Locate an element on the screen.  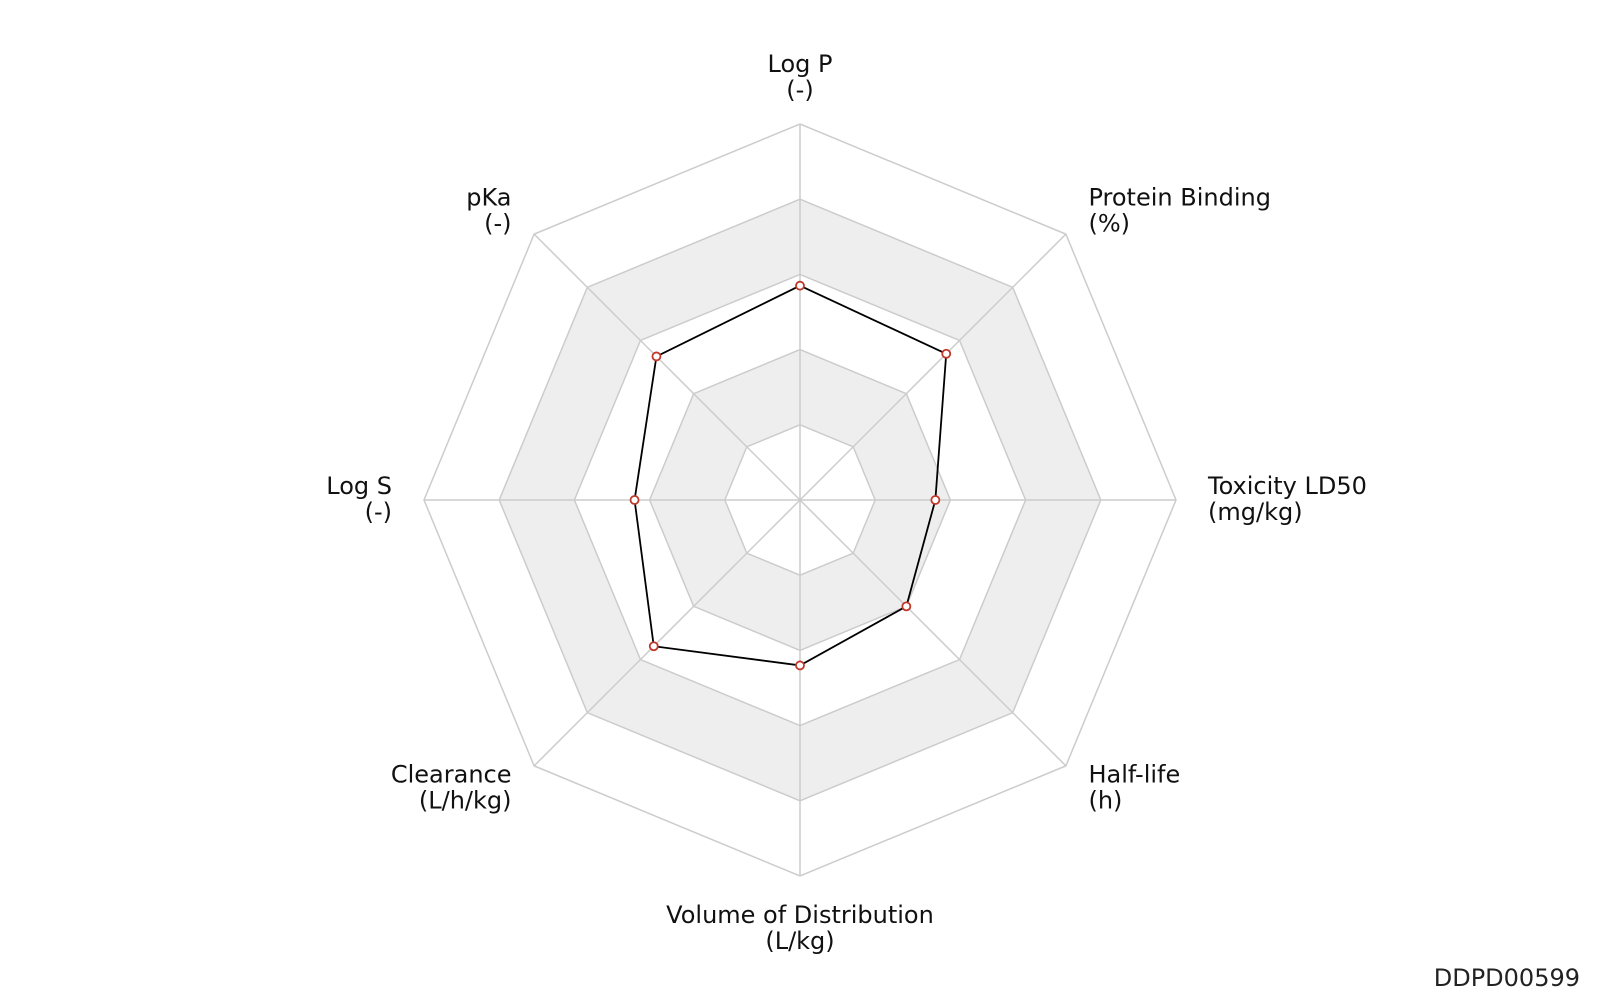
axis-label: Toxicity LD50 (mg/kg) is located at coordinates (1287, 499).